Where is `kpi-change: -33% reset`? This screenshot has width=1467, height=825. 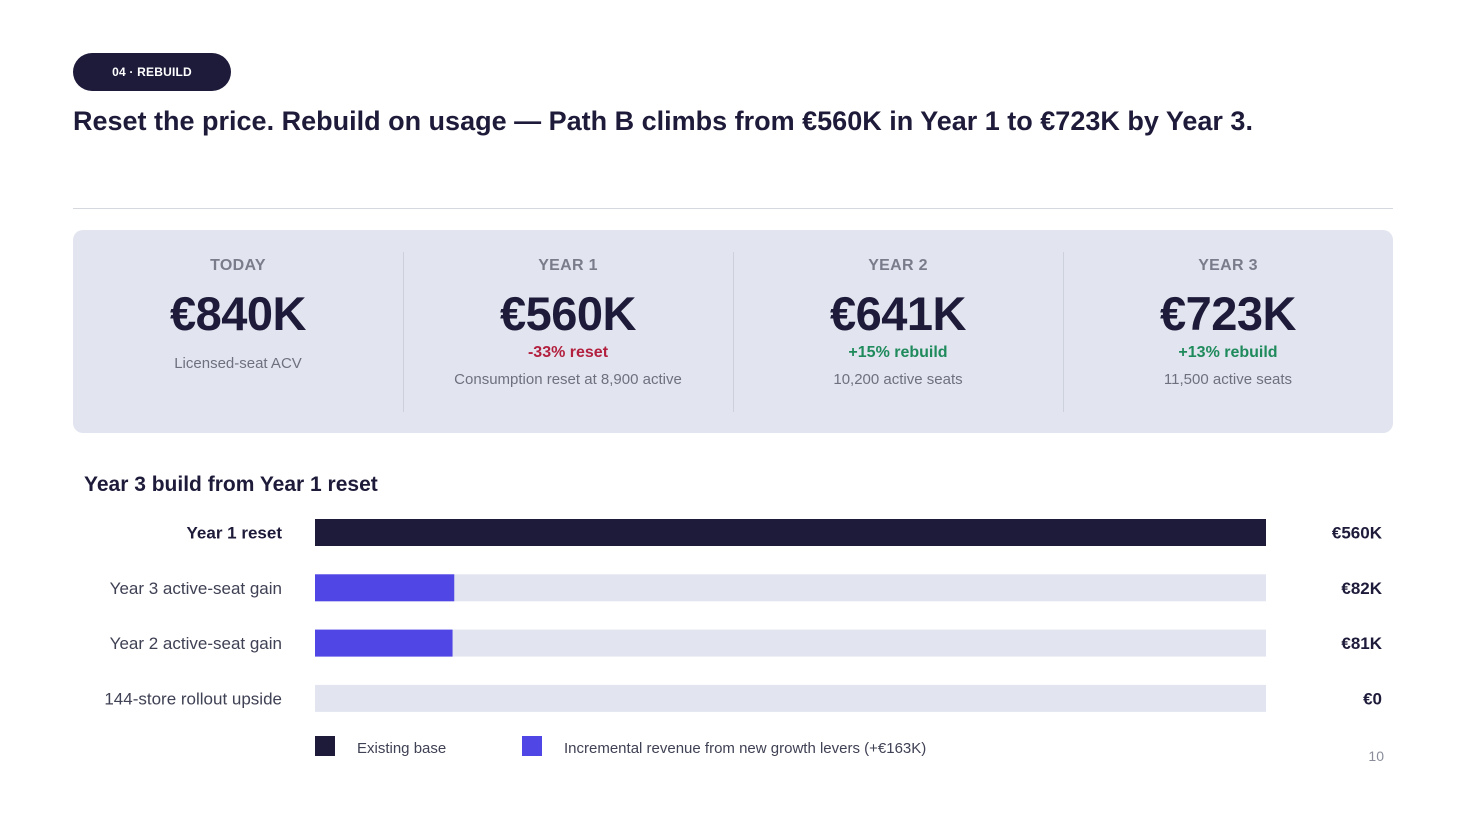
kpi-change: -33% reset is located at coordinates (568, 352).